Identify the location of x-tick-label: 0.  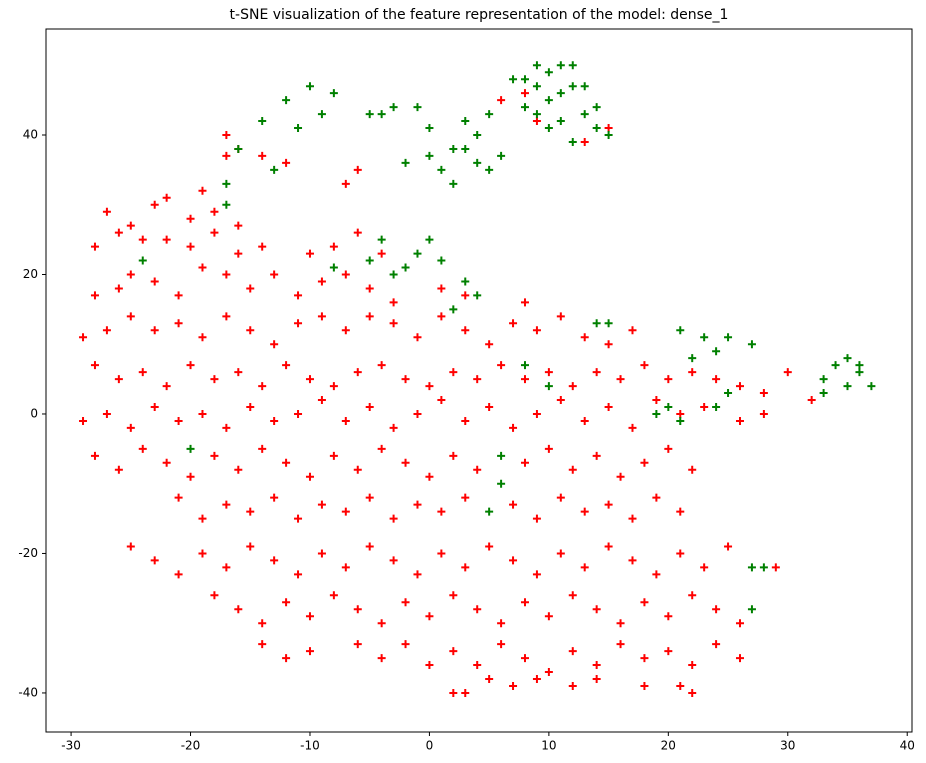
(430, 746).